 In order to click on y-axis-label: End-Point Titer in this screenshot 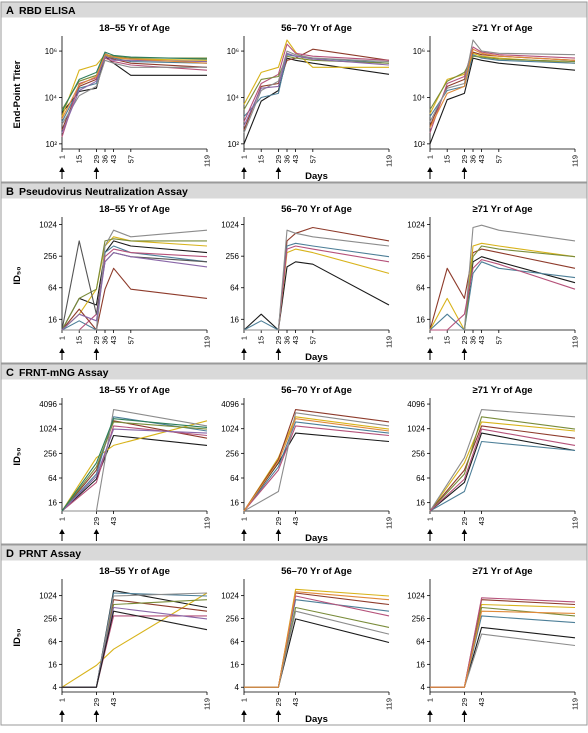, I will do `click(17, 94)`.